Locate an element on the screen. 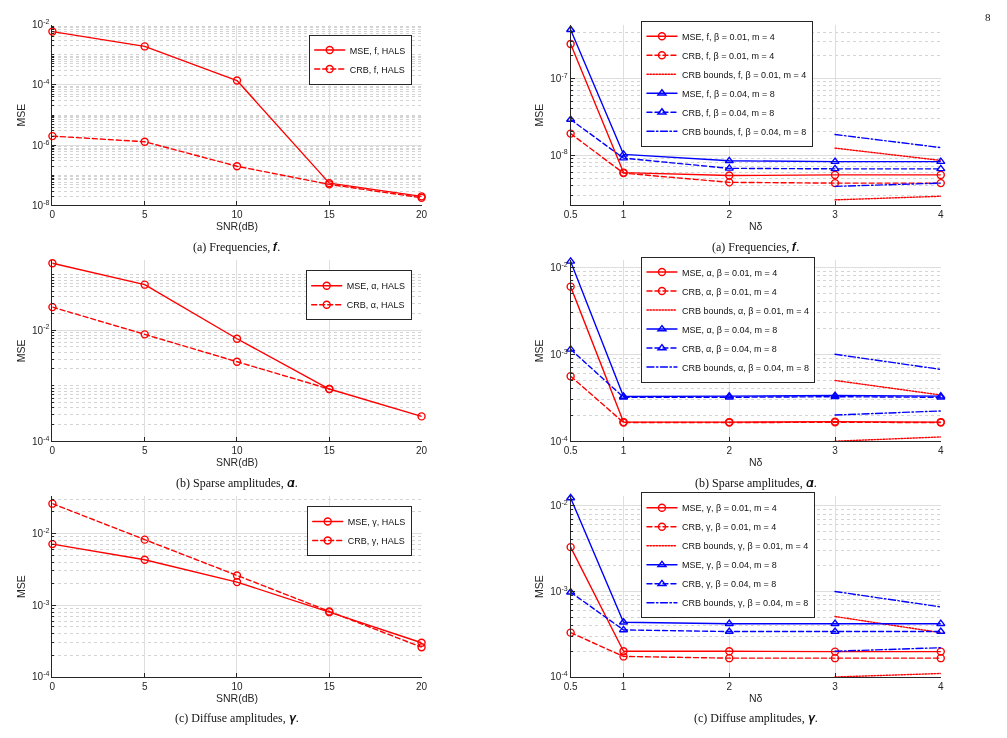 Image resolution: width=1007 pixels, height=738 pixels. legend-label: CRB, α, β = 0.04, m = 8 is located at coordinates (729, 348).